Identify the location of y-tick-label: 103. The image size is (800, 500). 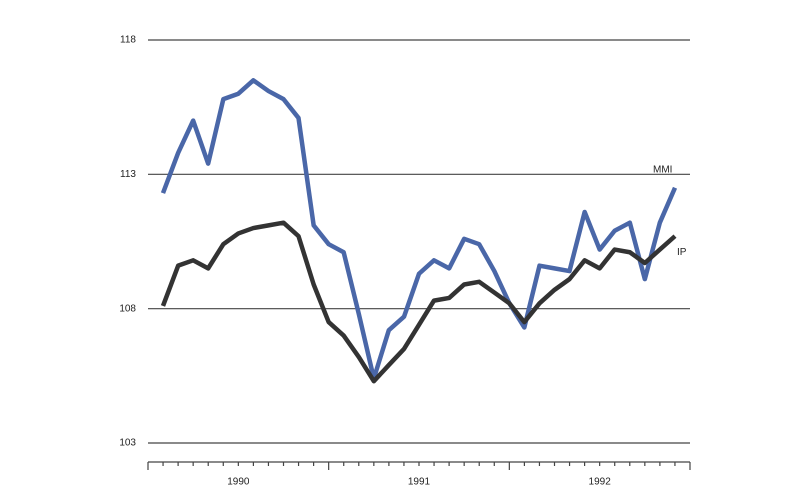
(127, 443).